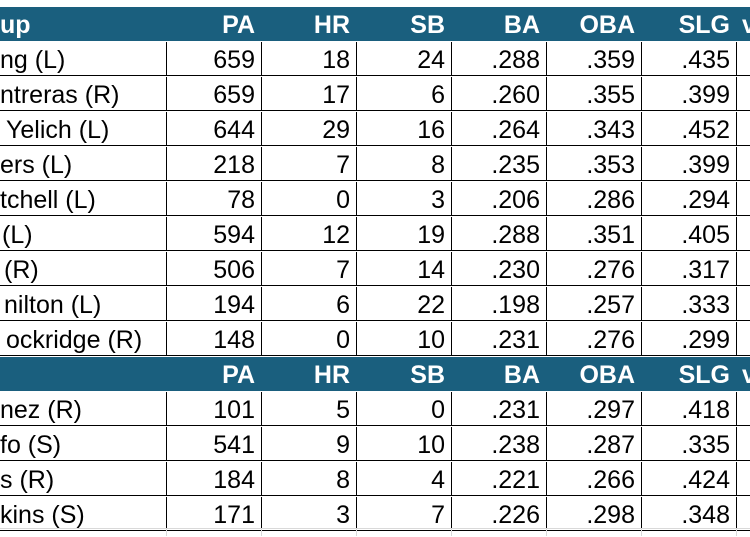  I want to click on player-name: kins (S), so click(83, 514).